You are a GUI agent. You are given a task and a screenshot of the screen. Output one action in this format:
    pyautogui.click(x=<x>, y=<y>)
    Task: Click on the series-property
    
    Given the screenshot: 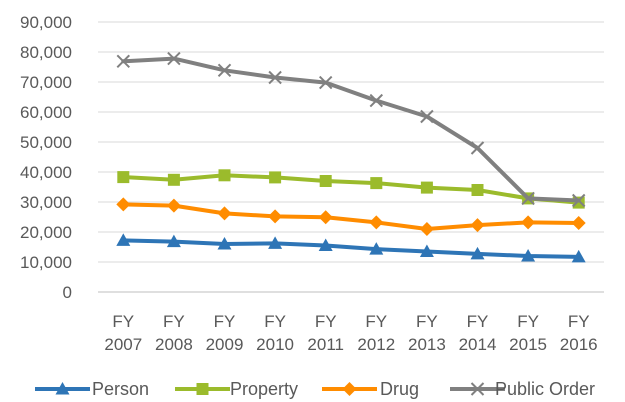 What is the action you would take?
    pyautogui.click(x=351, y=189)
    